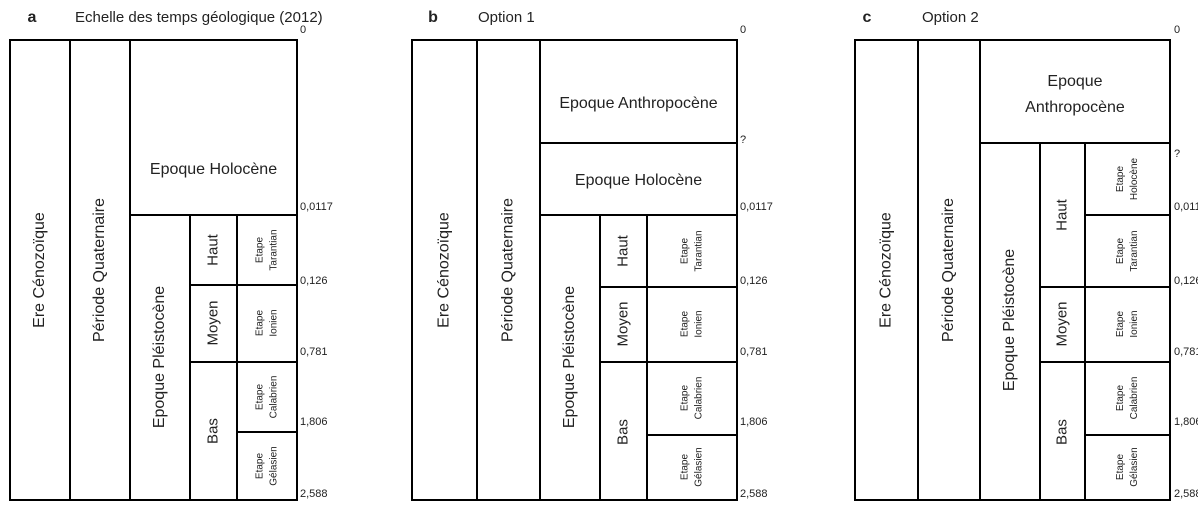  Describe the element at coordinates (867, 17) in the screenshot. I see `panel-letter: c` at that location.